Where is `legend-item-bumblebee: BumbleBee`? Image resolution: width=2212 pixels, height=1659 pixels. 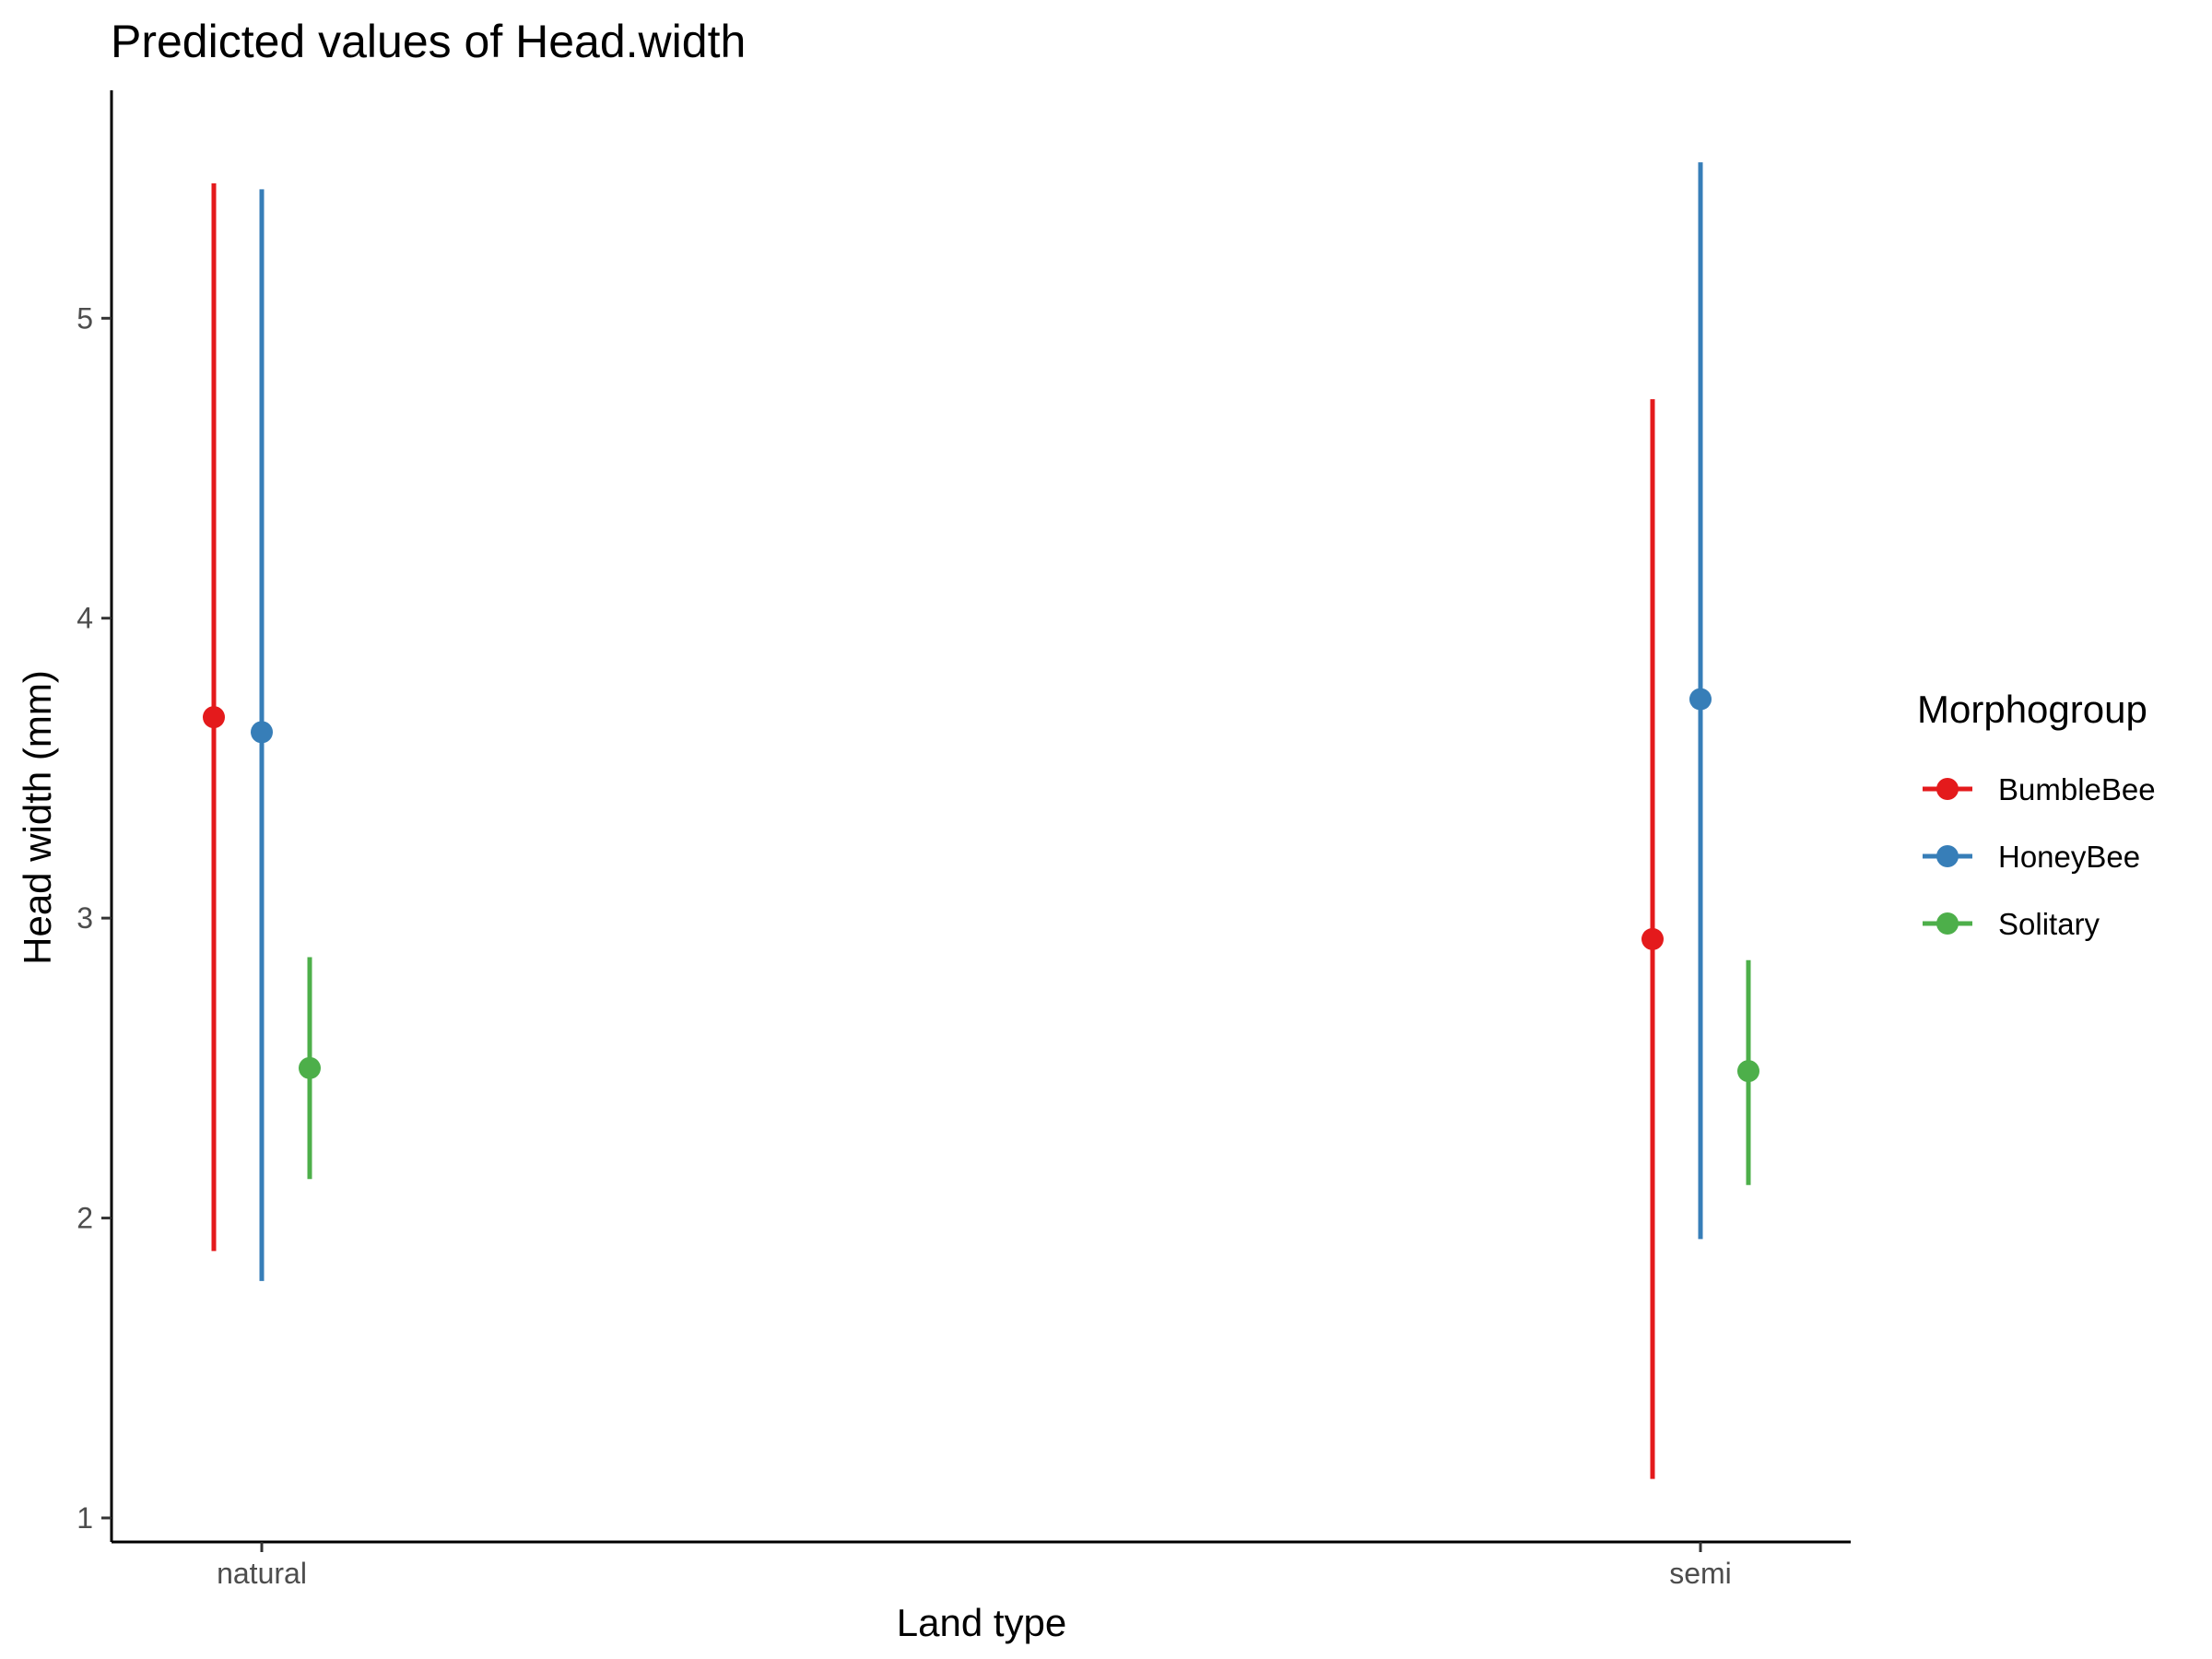
legend-item-bumblebee: BumbleBee is located at coordinates (2039, 789).